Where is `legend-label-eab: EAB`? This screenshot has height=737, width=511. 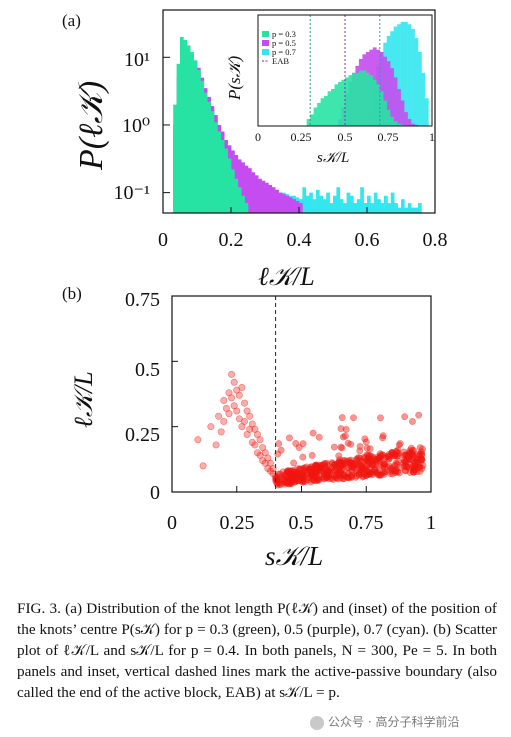
legend-label-eab: EAB is located at coordinates (280, 61).